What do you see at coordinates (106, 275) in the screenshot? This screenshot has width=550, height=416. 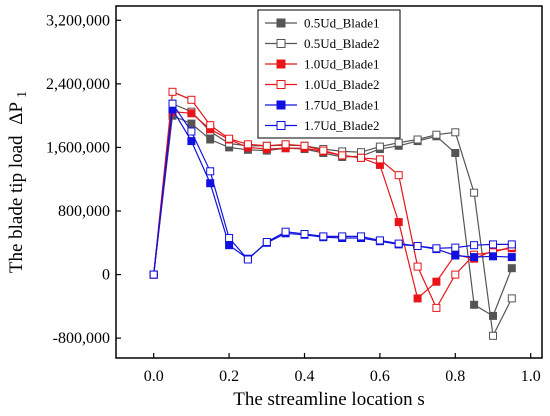 I see `y-tick-label: 0` at bounding box center [106, 275].